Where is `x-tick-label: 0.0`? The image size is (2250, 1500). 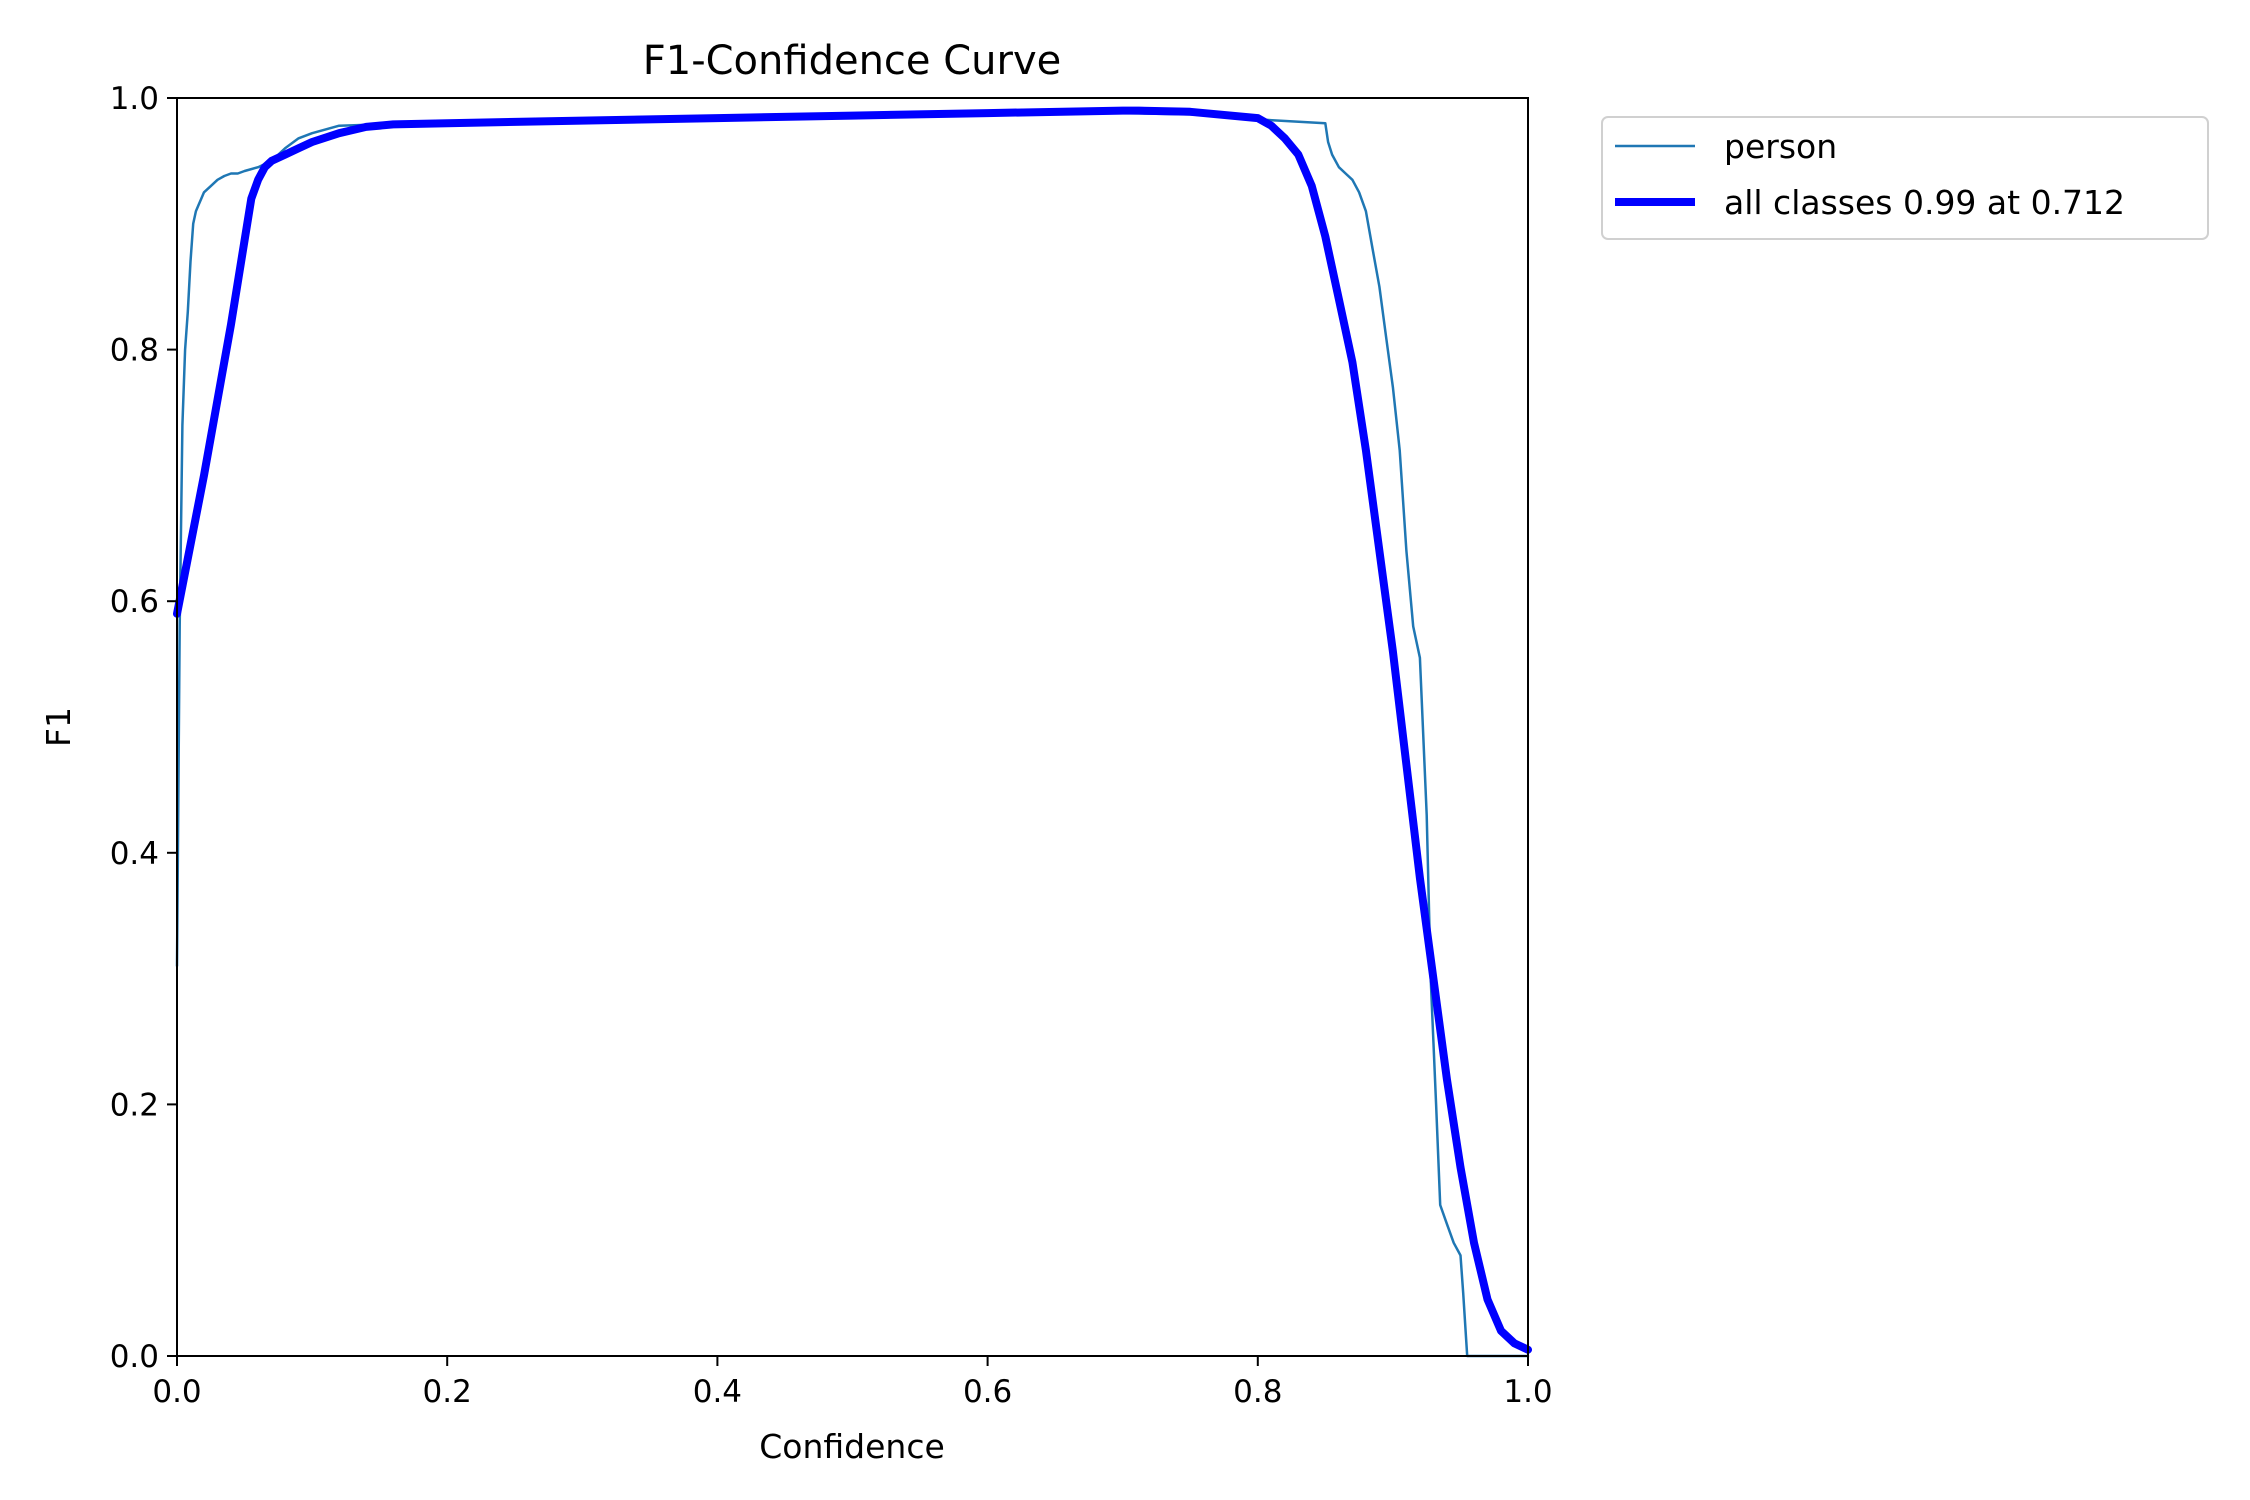
x-tick-label: 0.0 is located at coordinates (176, 1392).